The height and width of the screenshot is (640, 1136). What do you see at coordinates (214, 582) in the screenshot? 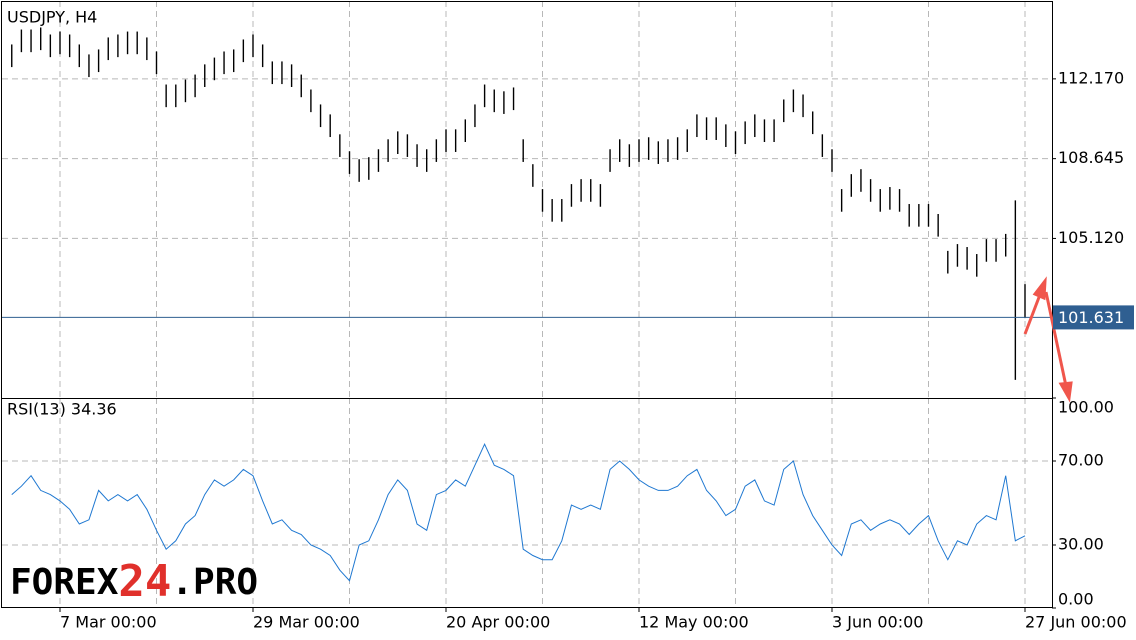
I see `watermark-part: .PRO` at bounding box center [214, 582].